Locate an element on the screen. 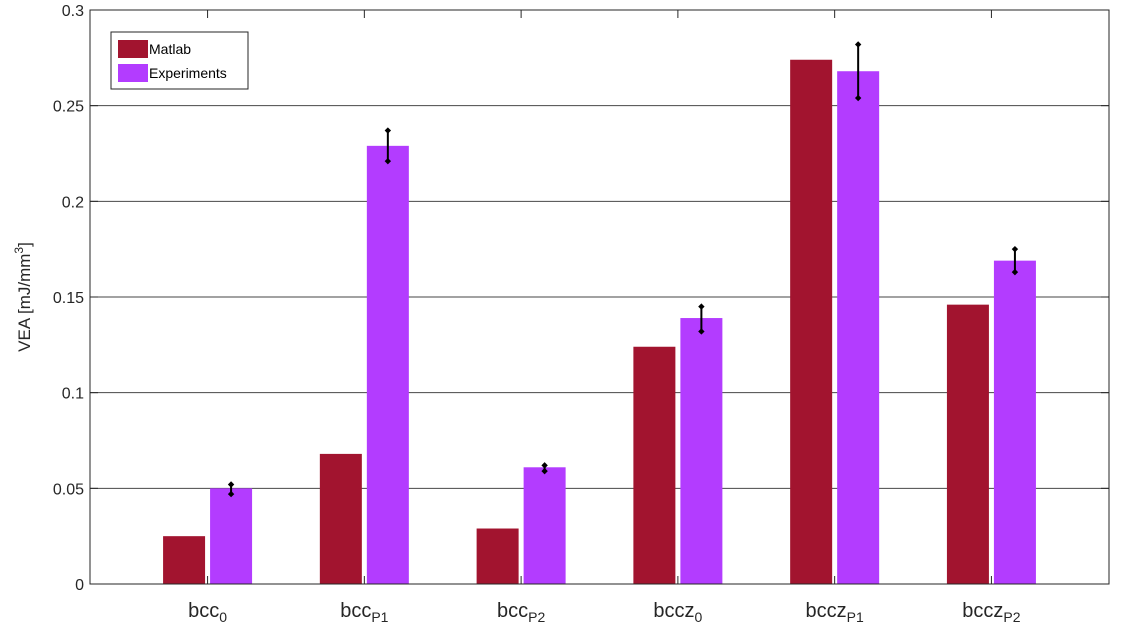 The height and width of the screenshot is (628, 1124). category-label: bccP2 is located at coordinates (521, 612).